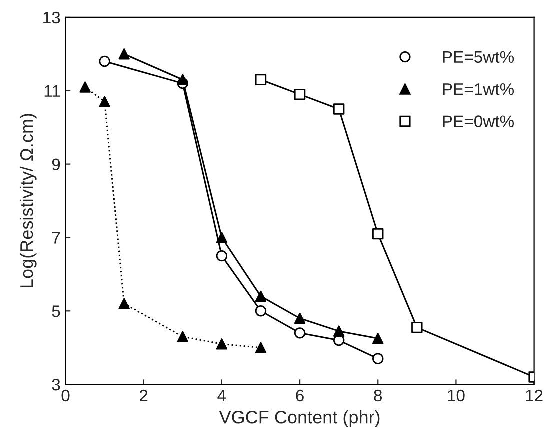 The width and height of the screenshot is (548, 437). Describe the element at coordinates (66, 396) in the screenshot. I see `x-tick-label: 0` at that location.